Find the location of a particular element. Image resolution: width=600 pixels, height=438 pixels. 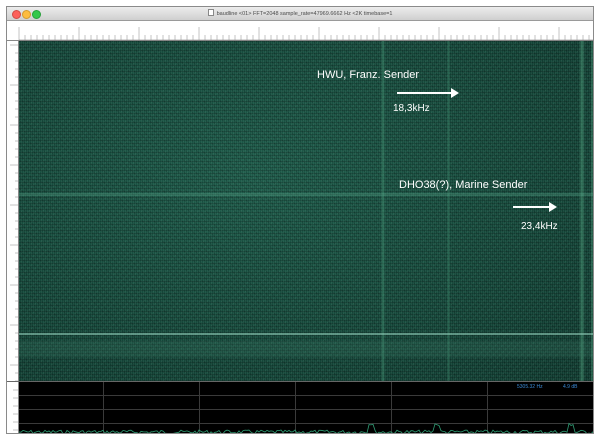

time-ruler-ticks is located at coordinates (14, 212).